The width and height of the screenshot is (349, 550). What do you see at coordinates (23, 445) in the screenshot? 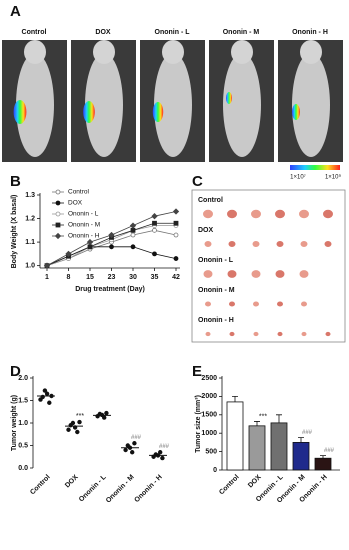
I see `y-tick-label: 0.5` at bounding box center [23, 445].